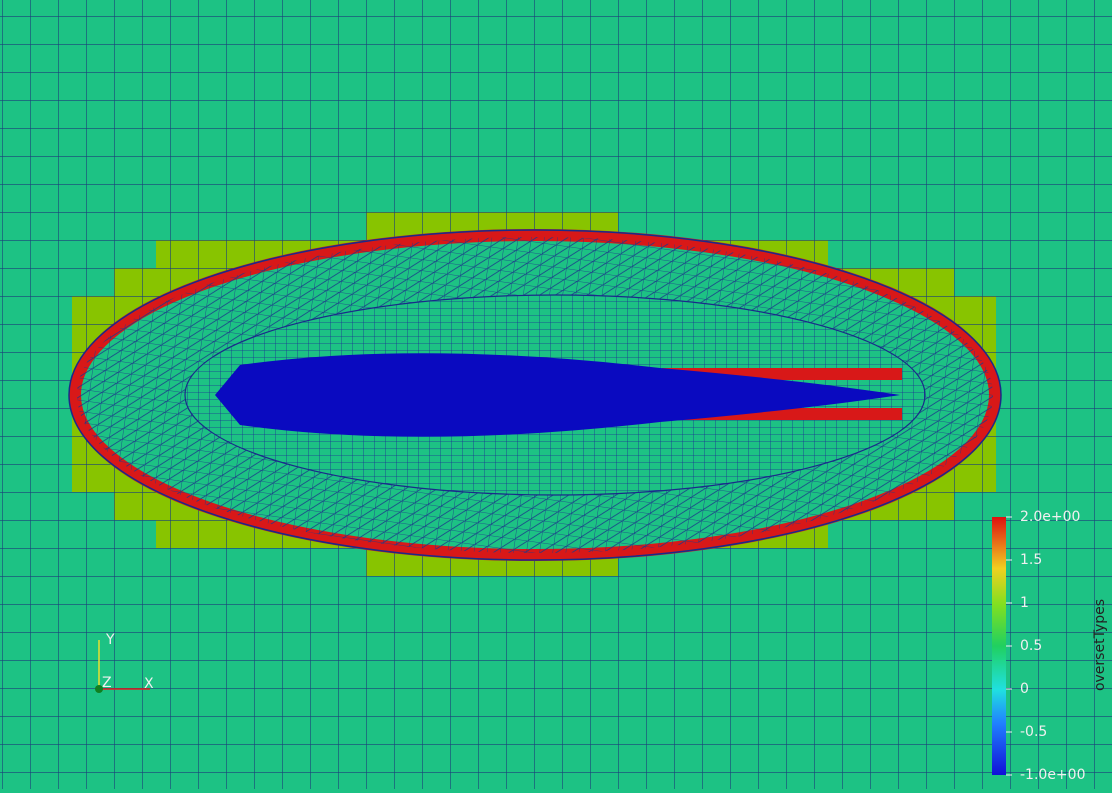  What do you see at coordinates (1024, 603) in the screenshot?
I see `colorbar-tick-label: 1` at bounding box center [1024, 603].